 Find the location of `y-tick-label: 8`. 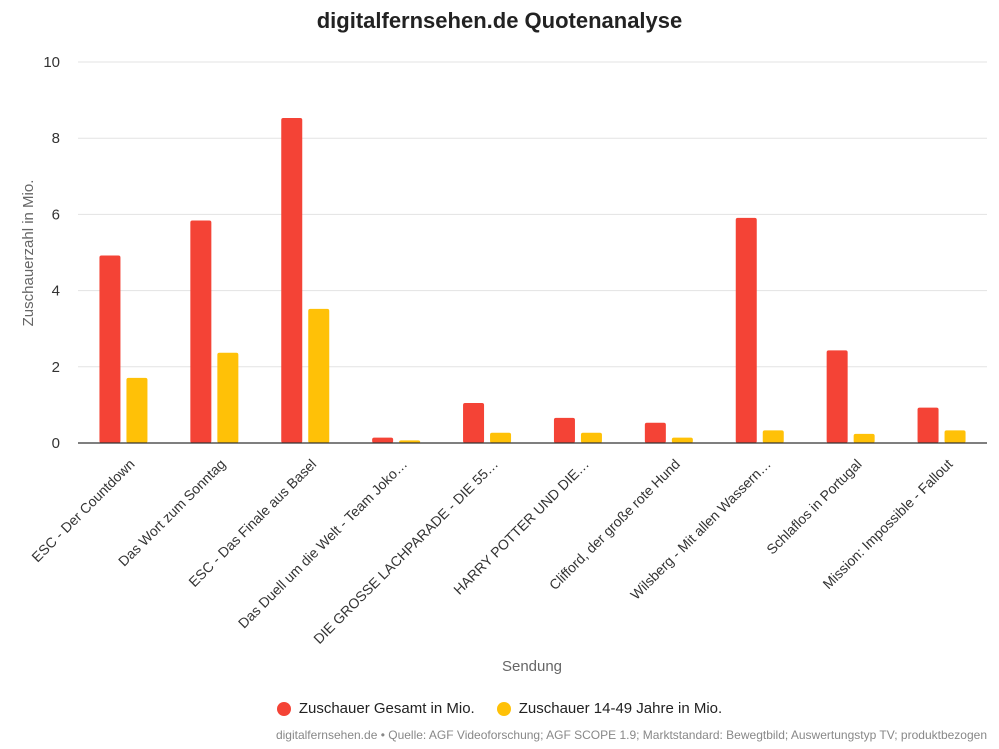

y-tick-label: 8 is located at coordinates (56, 138).